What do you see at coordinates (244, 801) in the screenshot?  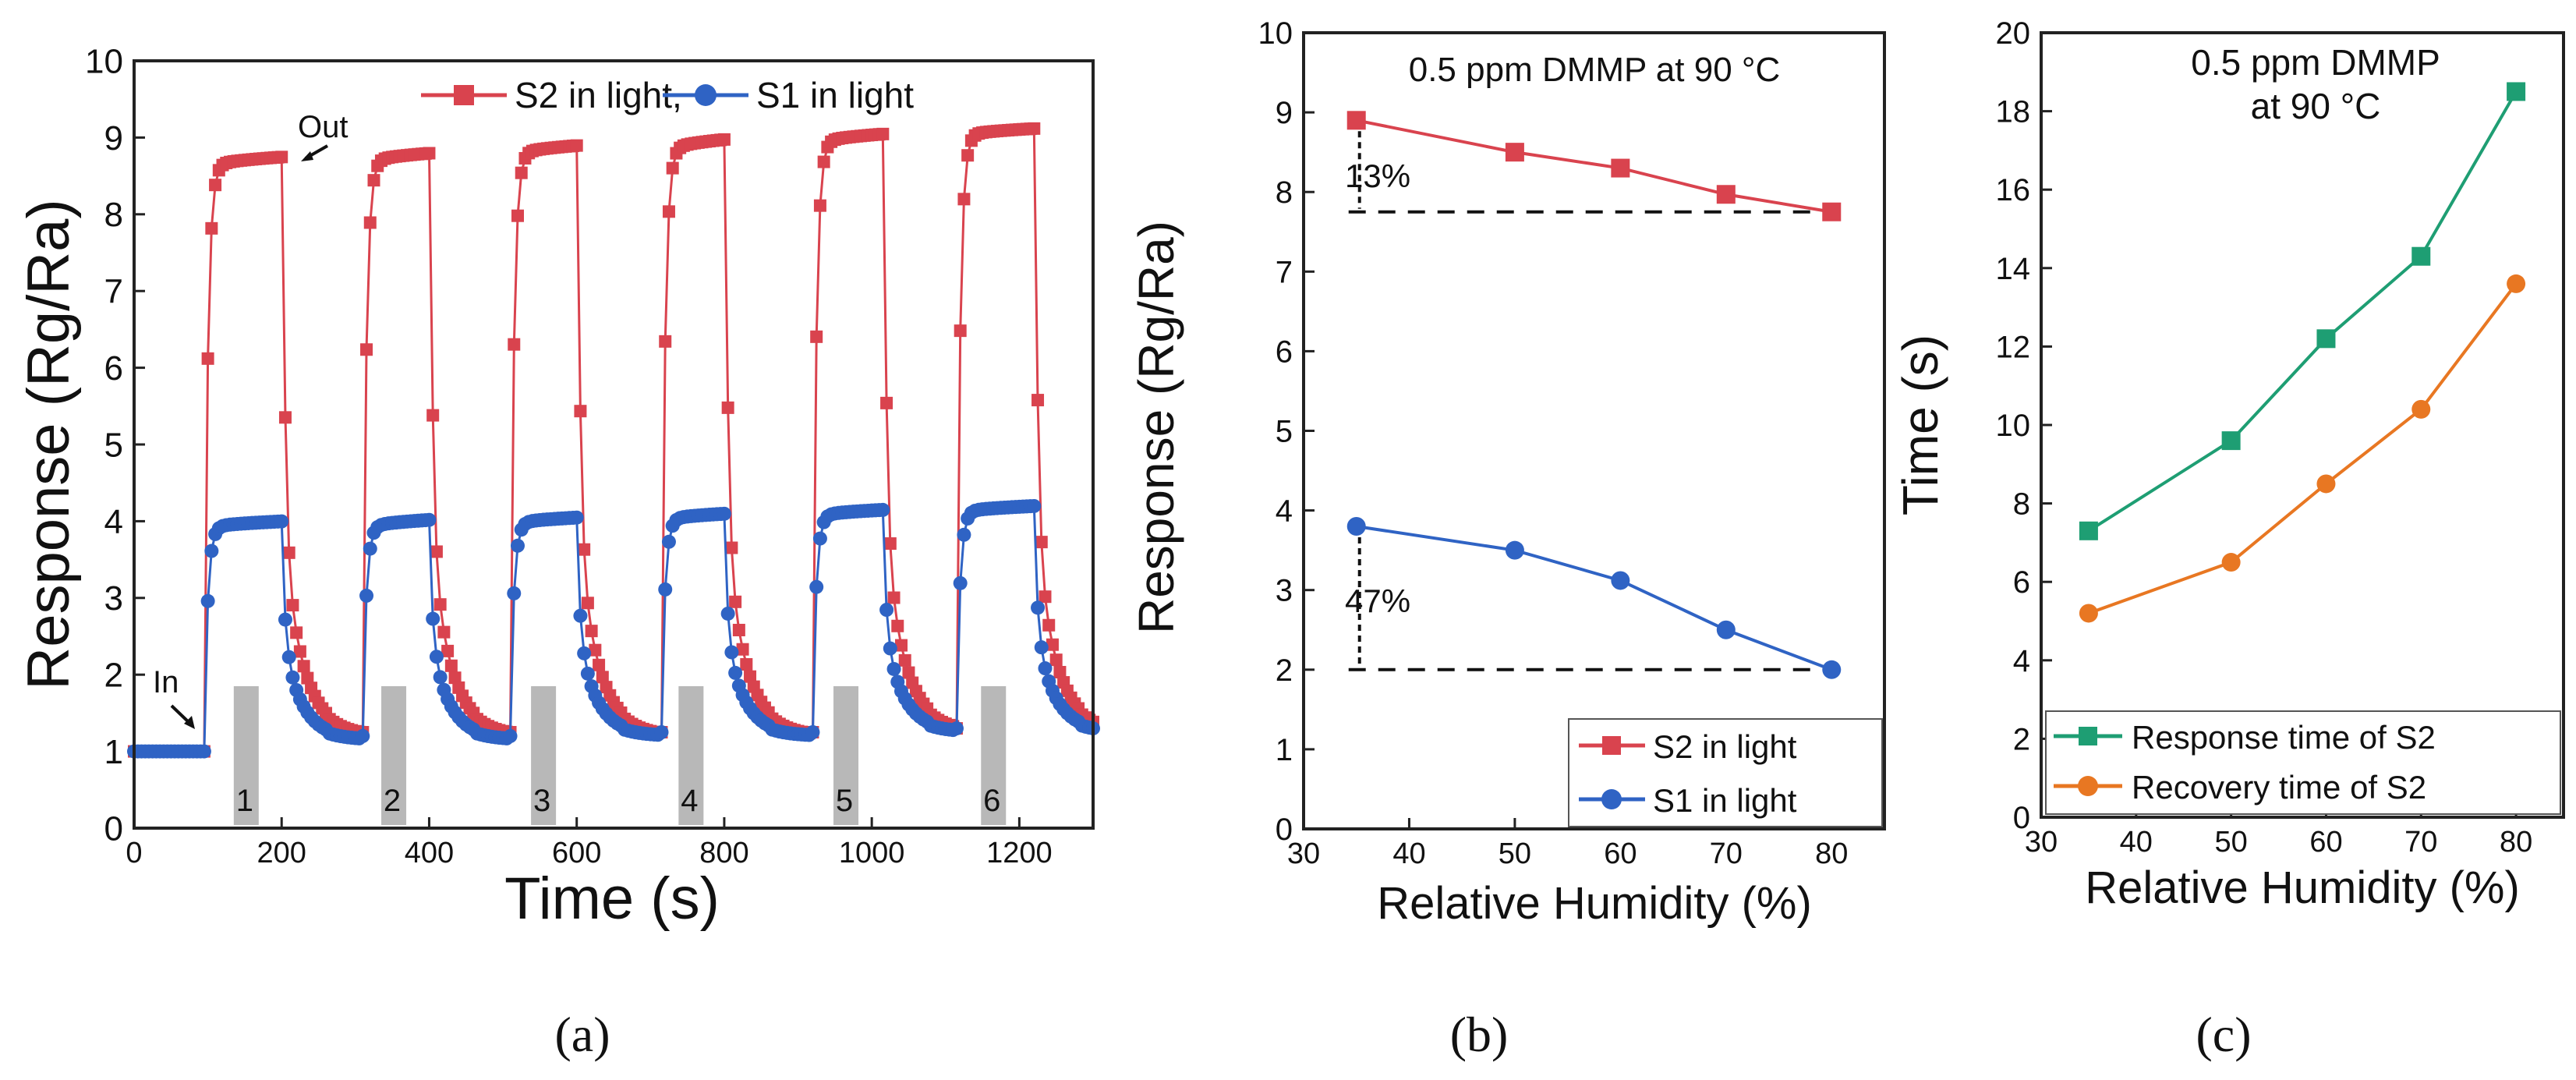 I see `exposure-bar-label: 1` at bounding box center [244, 801].